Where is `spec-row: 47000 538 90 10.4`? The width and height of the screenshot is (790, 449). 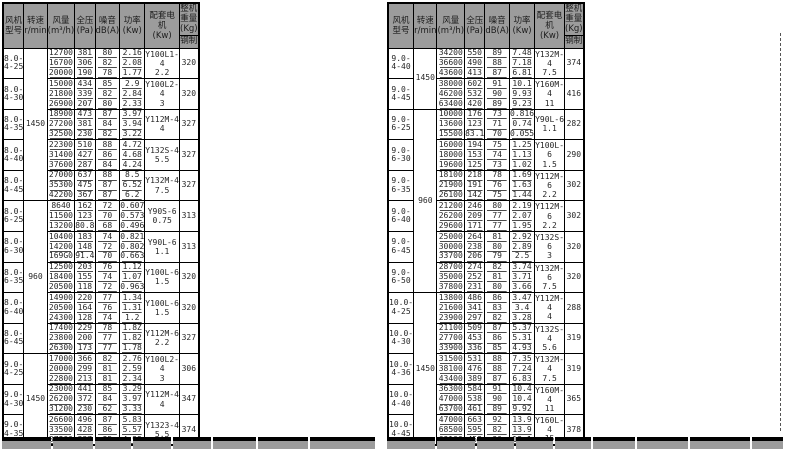 spec-row: 47000 538 90 10.4 is located at coordinates (486, 399).